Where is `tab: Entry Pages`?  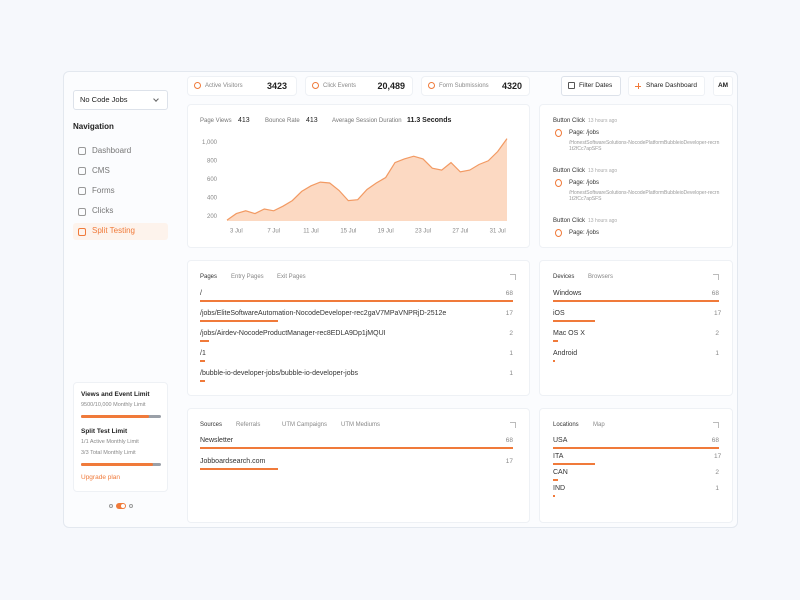
tab: Entry Pages is located at coordinates (247, 276).